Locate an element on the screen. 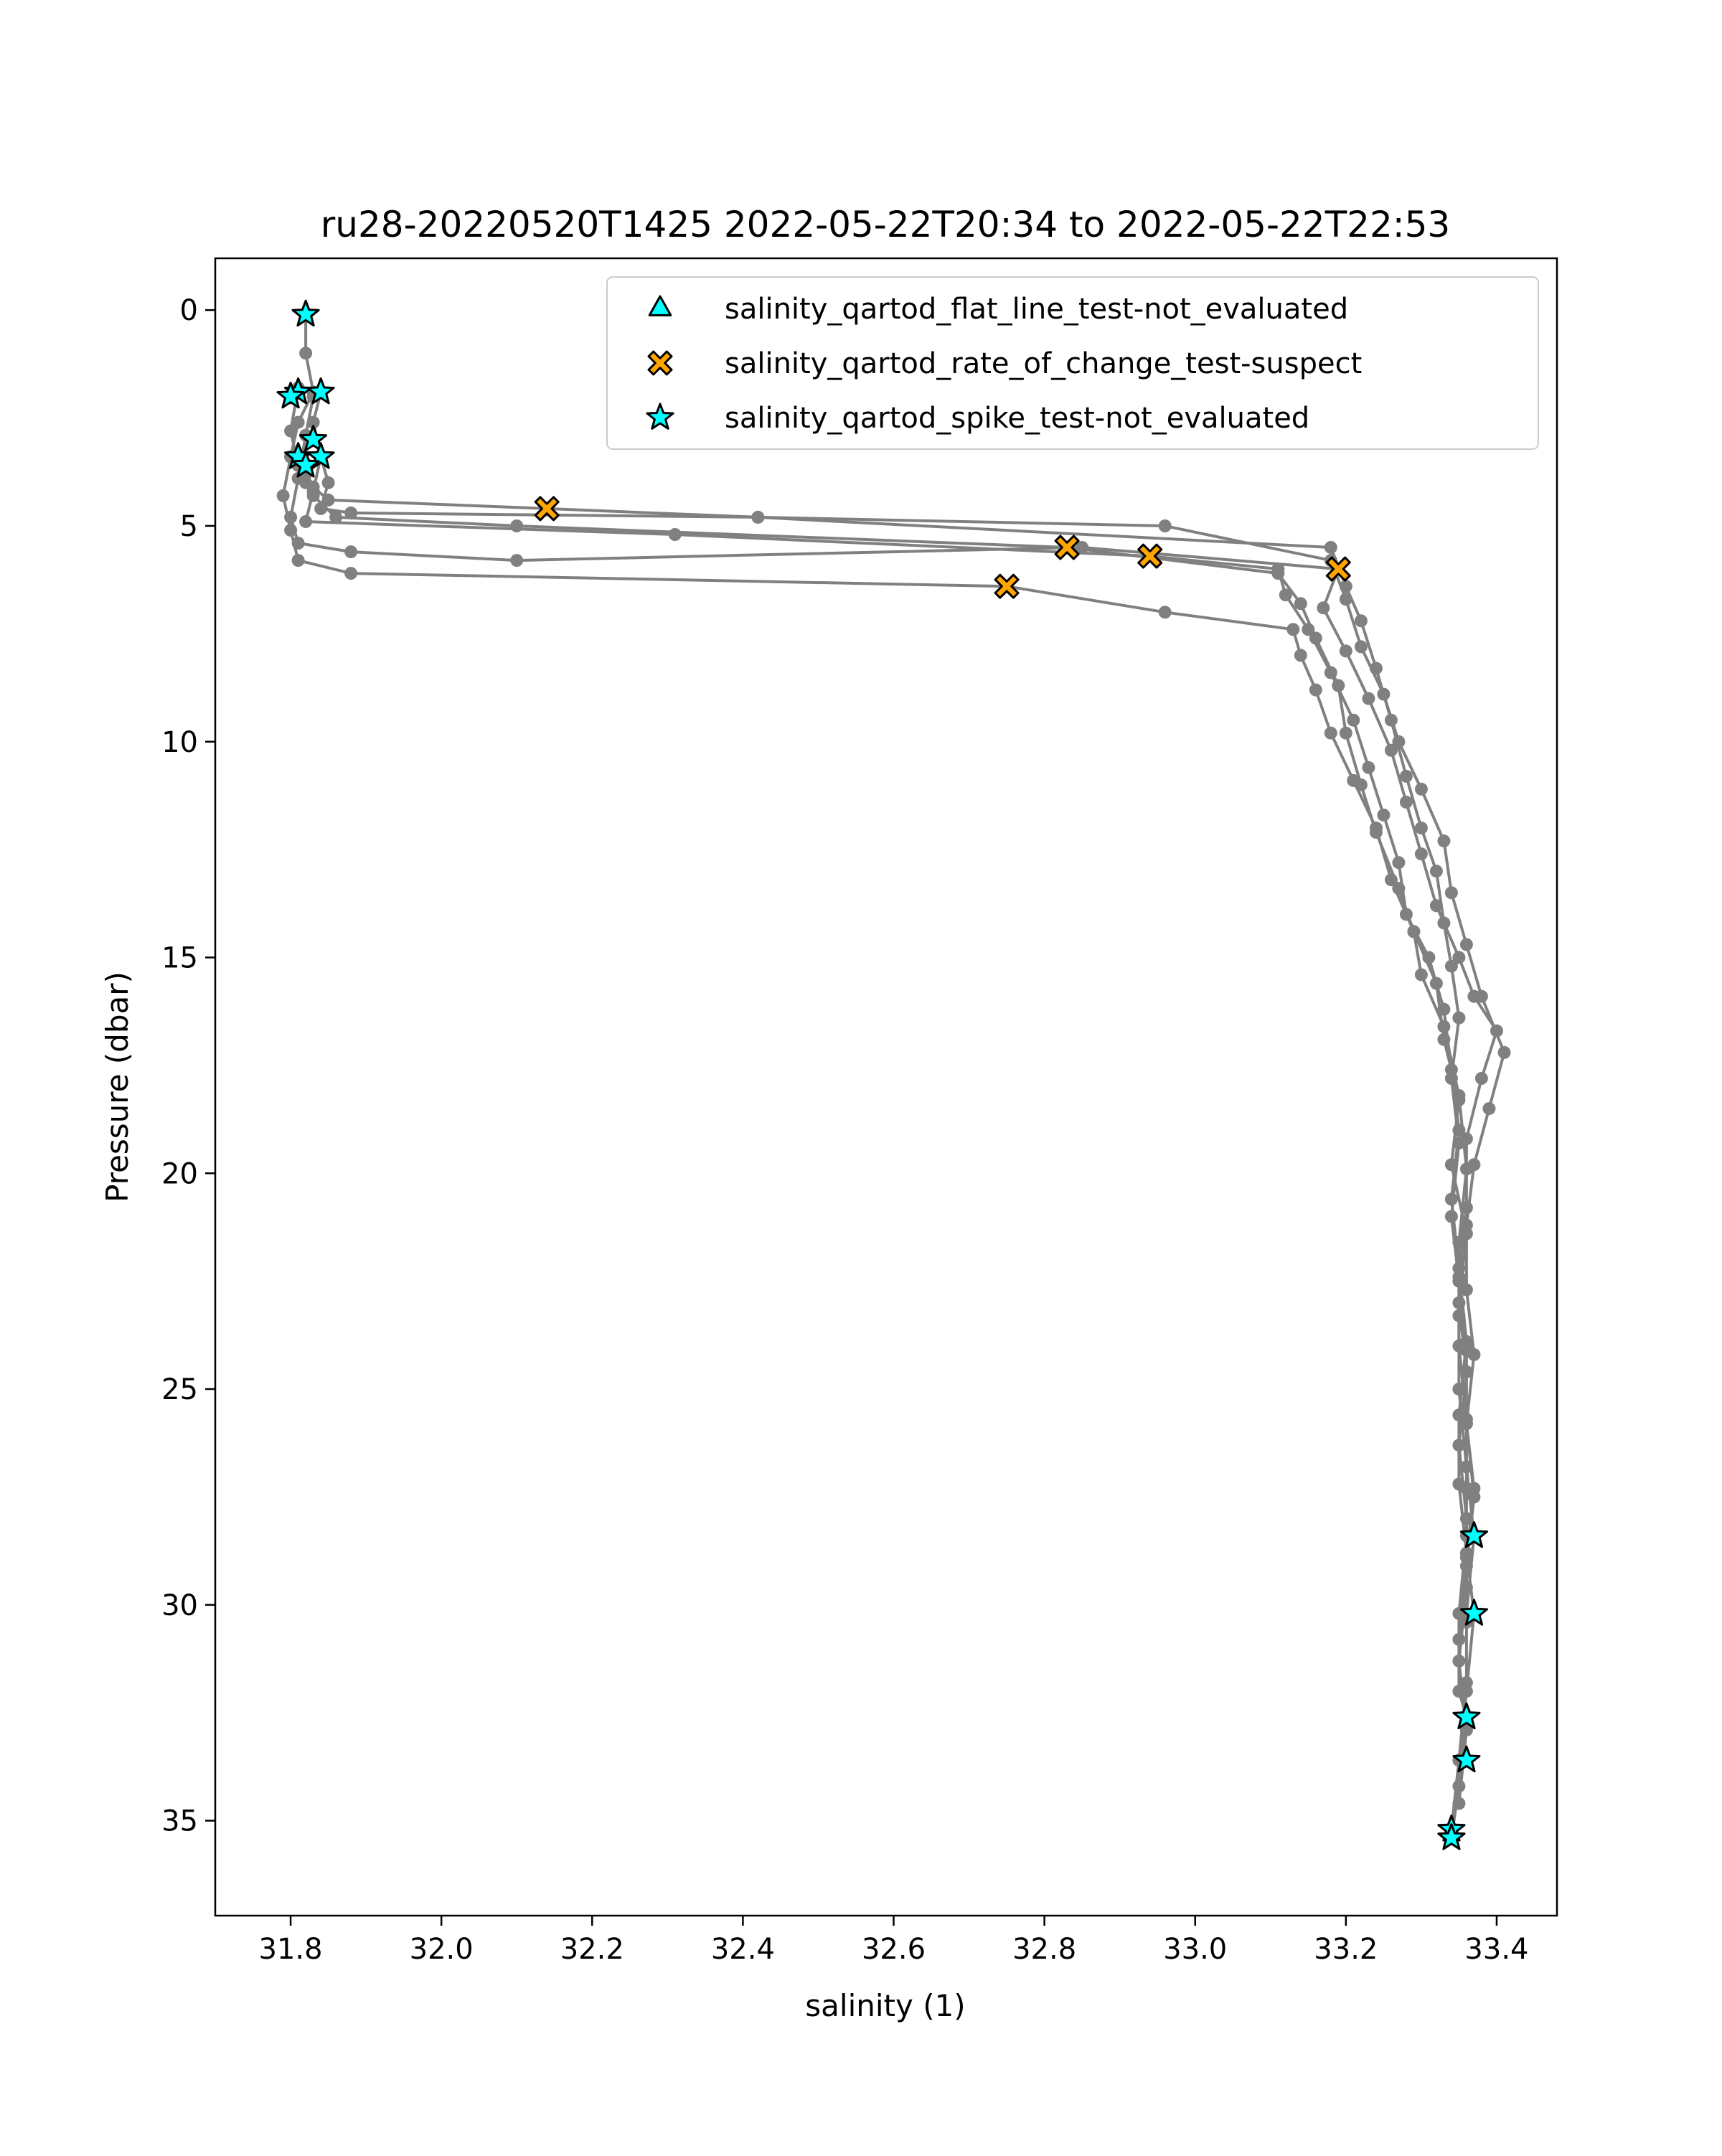 The height and width of the screenshot is (2156, 1722). x-axis-label: salinity (1) is located at coordinates (885, 2006).